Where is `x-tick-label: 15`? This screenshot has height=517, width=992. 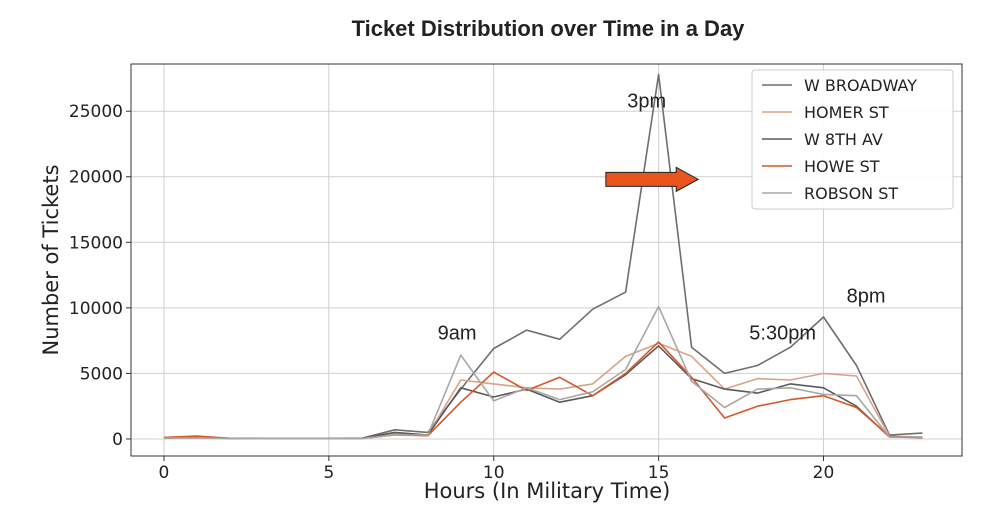
x-tick-label: 15 is located at coordinates (659, 473).